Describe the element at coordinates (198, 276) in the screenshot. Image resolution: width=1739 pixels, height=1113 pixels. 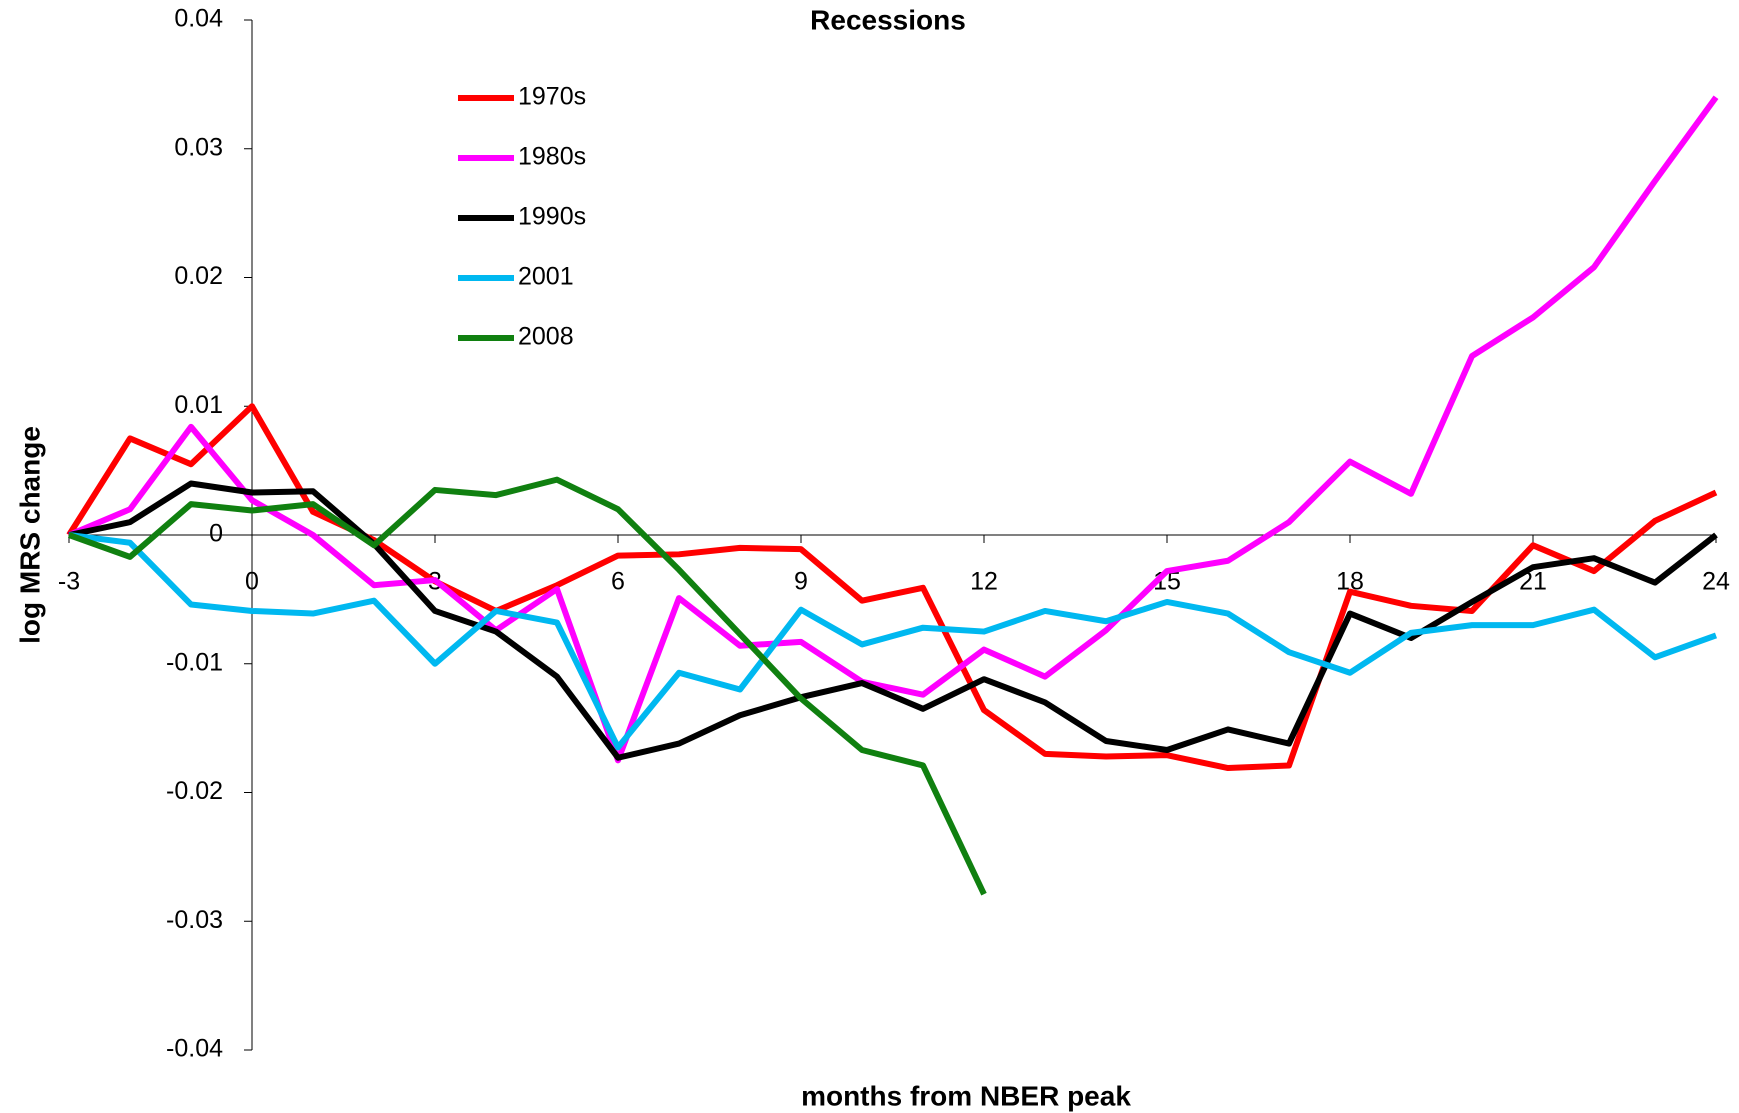
I see `y-tick-label: 0.02` at that location.